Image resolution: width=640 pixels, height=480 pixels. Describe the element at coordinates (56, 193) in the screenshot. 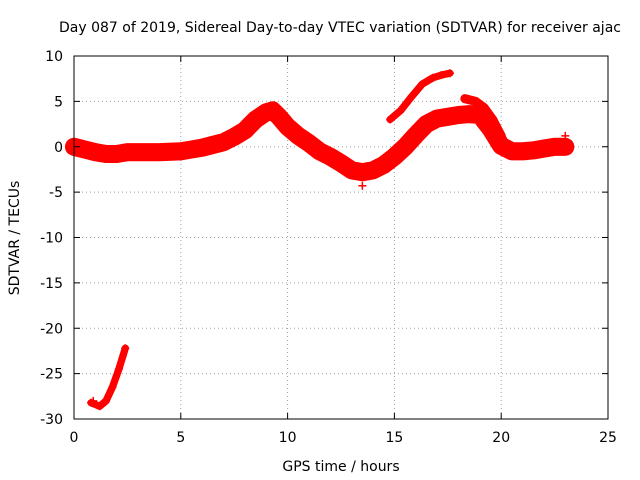

I see `y-tick-label: -5` at that location.